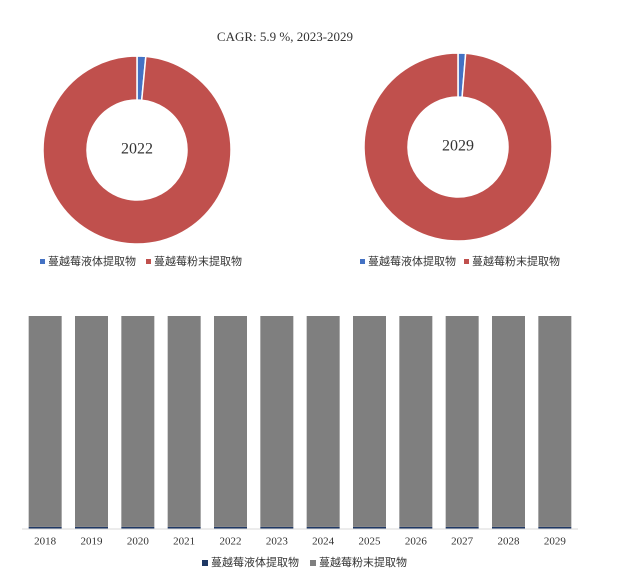  I want to click on x-tick-label: 2025, so click(370, 542).